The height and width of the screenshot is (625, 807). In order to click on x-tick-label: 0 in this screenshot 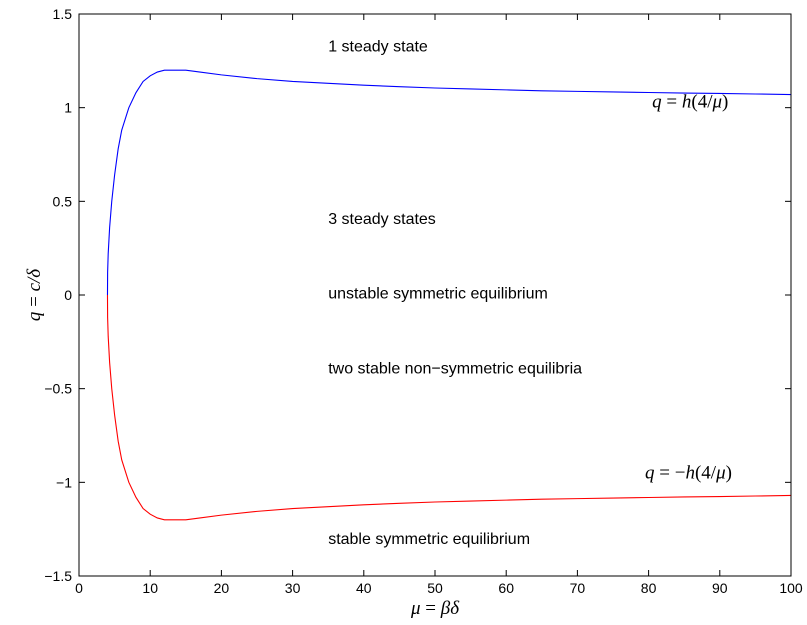, I will do `click(79, 588)`.